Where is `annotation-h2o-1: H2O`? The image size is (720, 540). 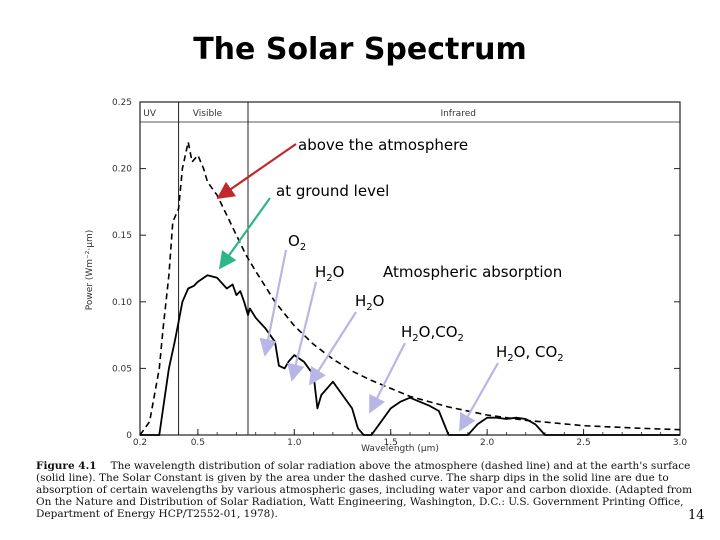 annotation-h2o-1: H2O is located at coordinates (329, 273).